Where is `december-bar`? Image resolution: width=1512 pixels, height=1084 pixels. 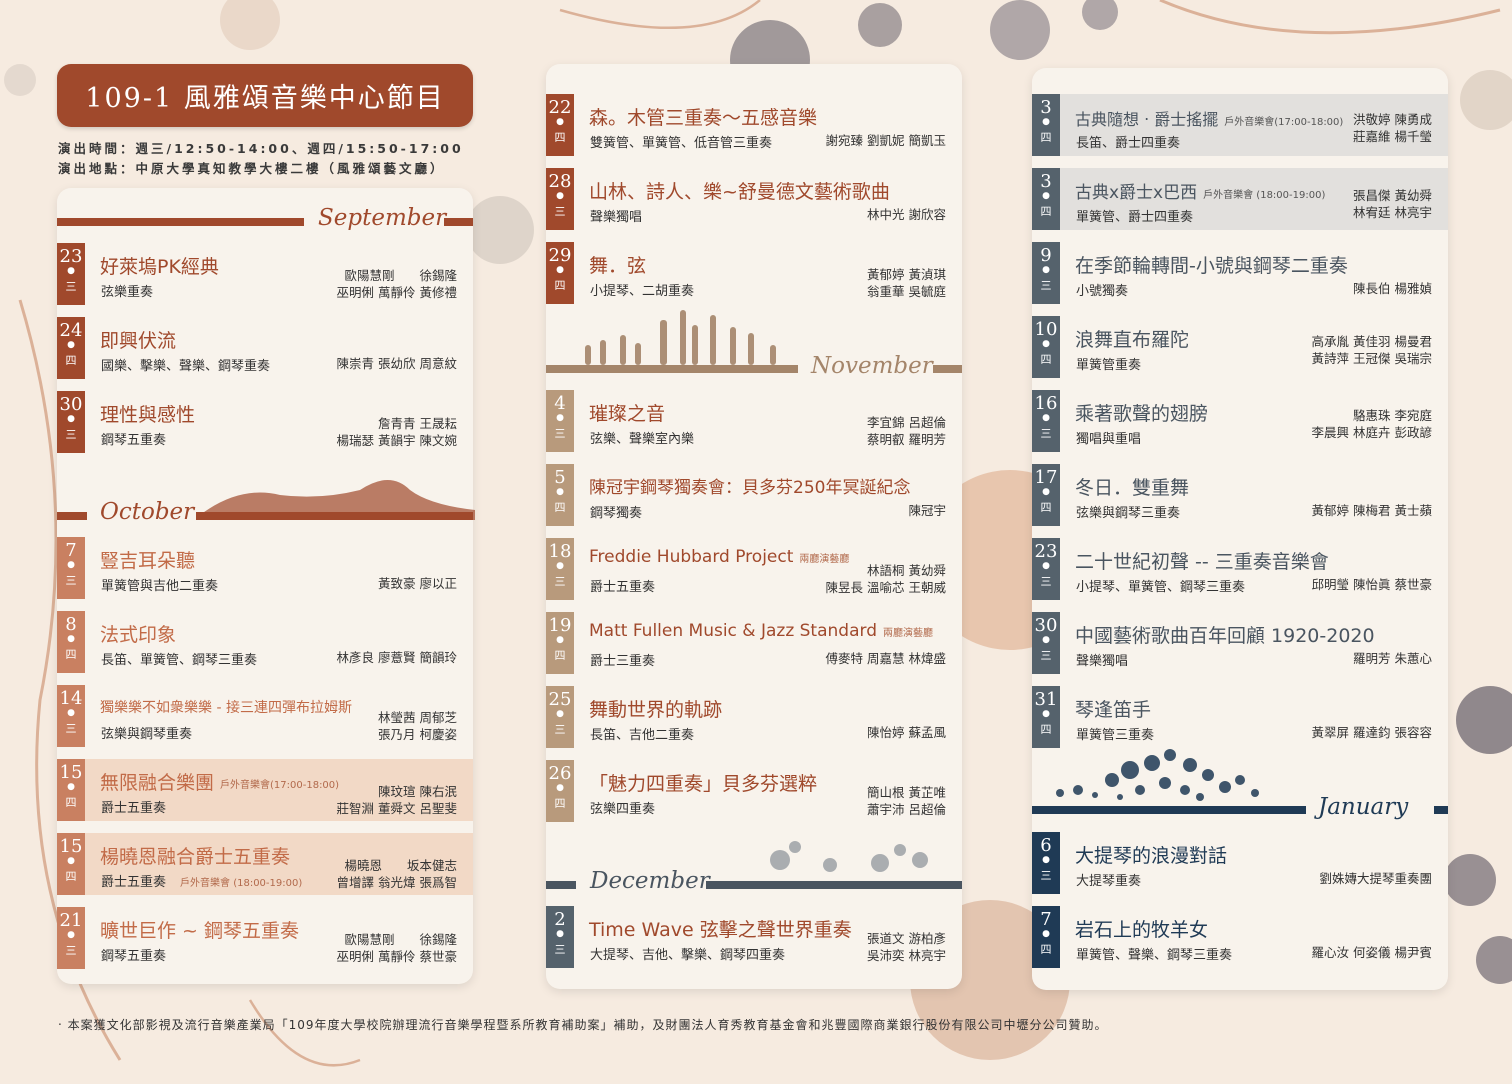
december-bar is located at coordinates (561, 885).